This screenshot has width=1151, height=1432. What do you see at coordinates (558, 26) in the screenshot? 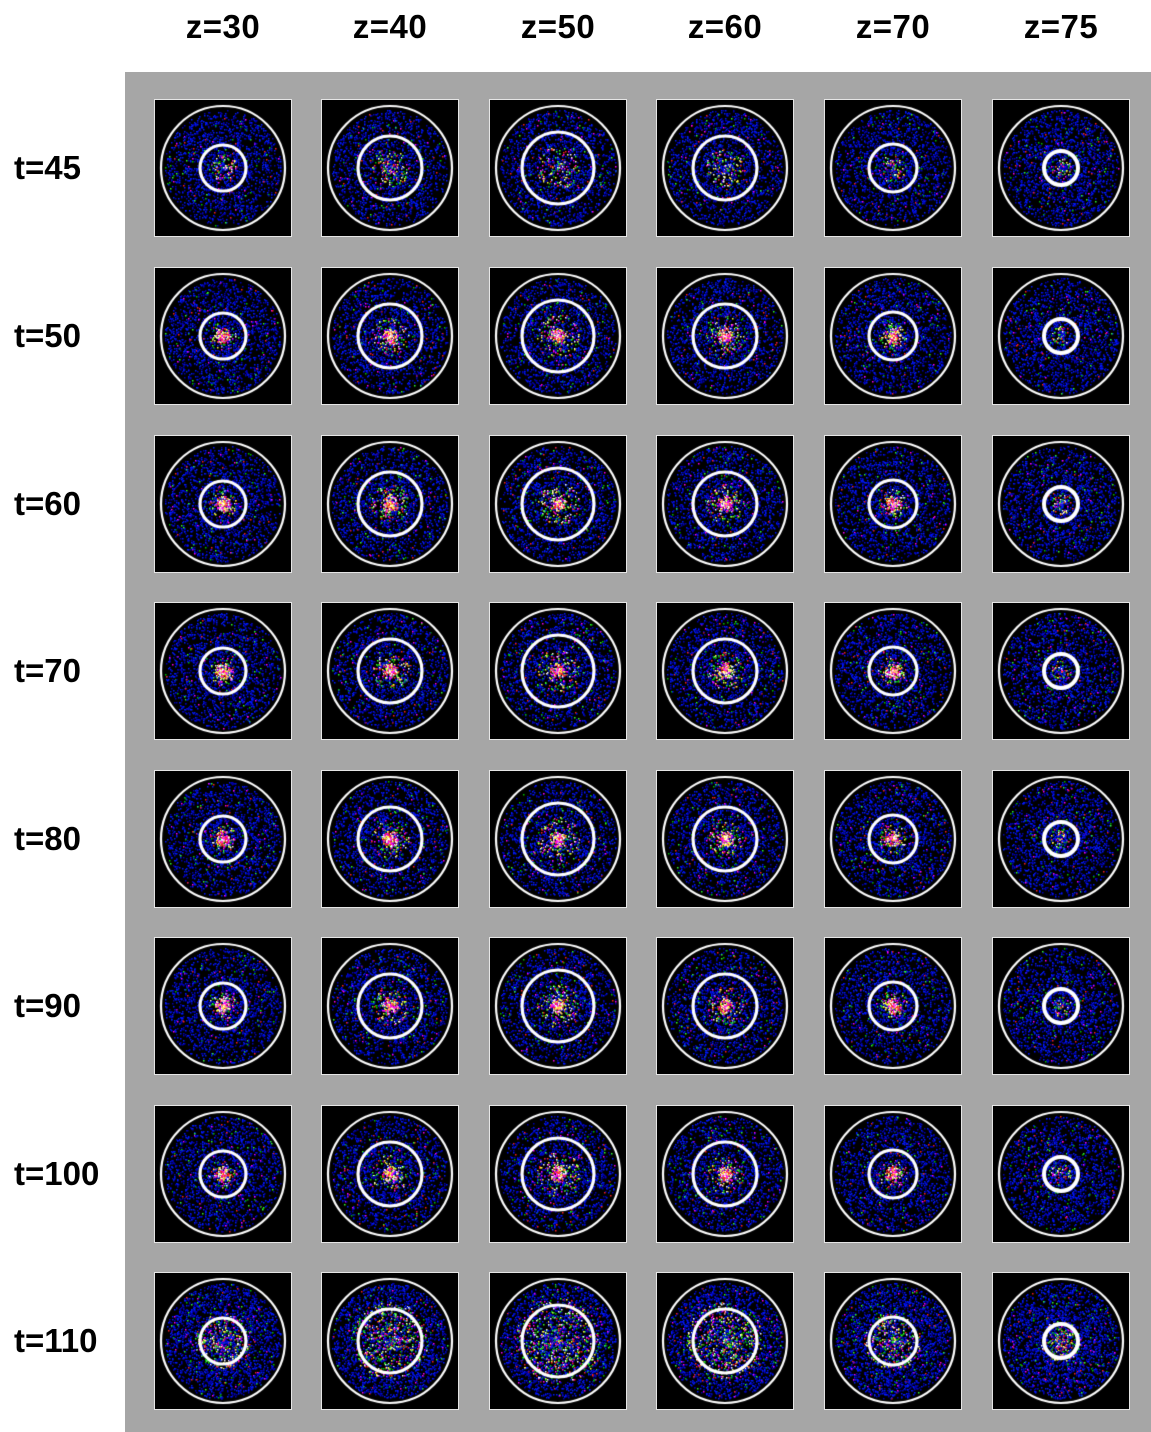
I see `column-label: z=50` at bounding box center [558, 26].